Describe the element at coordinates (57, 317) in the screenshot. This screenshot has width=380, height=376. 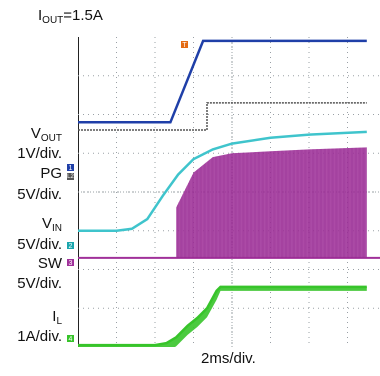
I see `label-il: IL` at that location.